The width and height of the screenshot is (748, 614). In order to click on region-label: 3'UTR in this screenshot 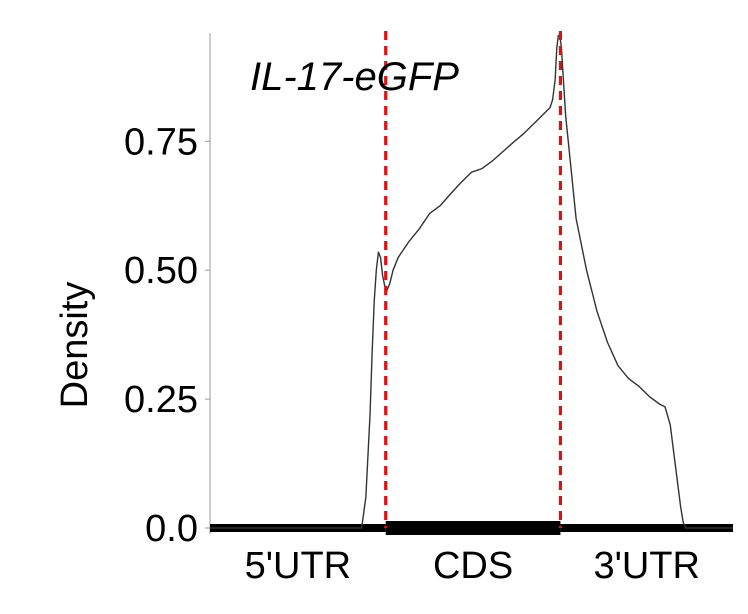, I will do `click(646, 566)`.